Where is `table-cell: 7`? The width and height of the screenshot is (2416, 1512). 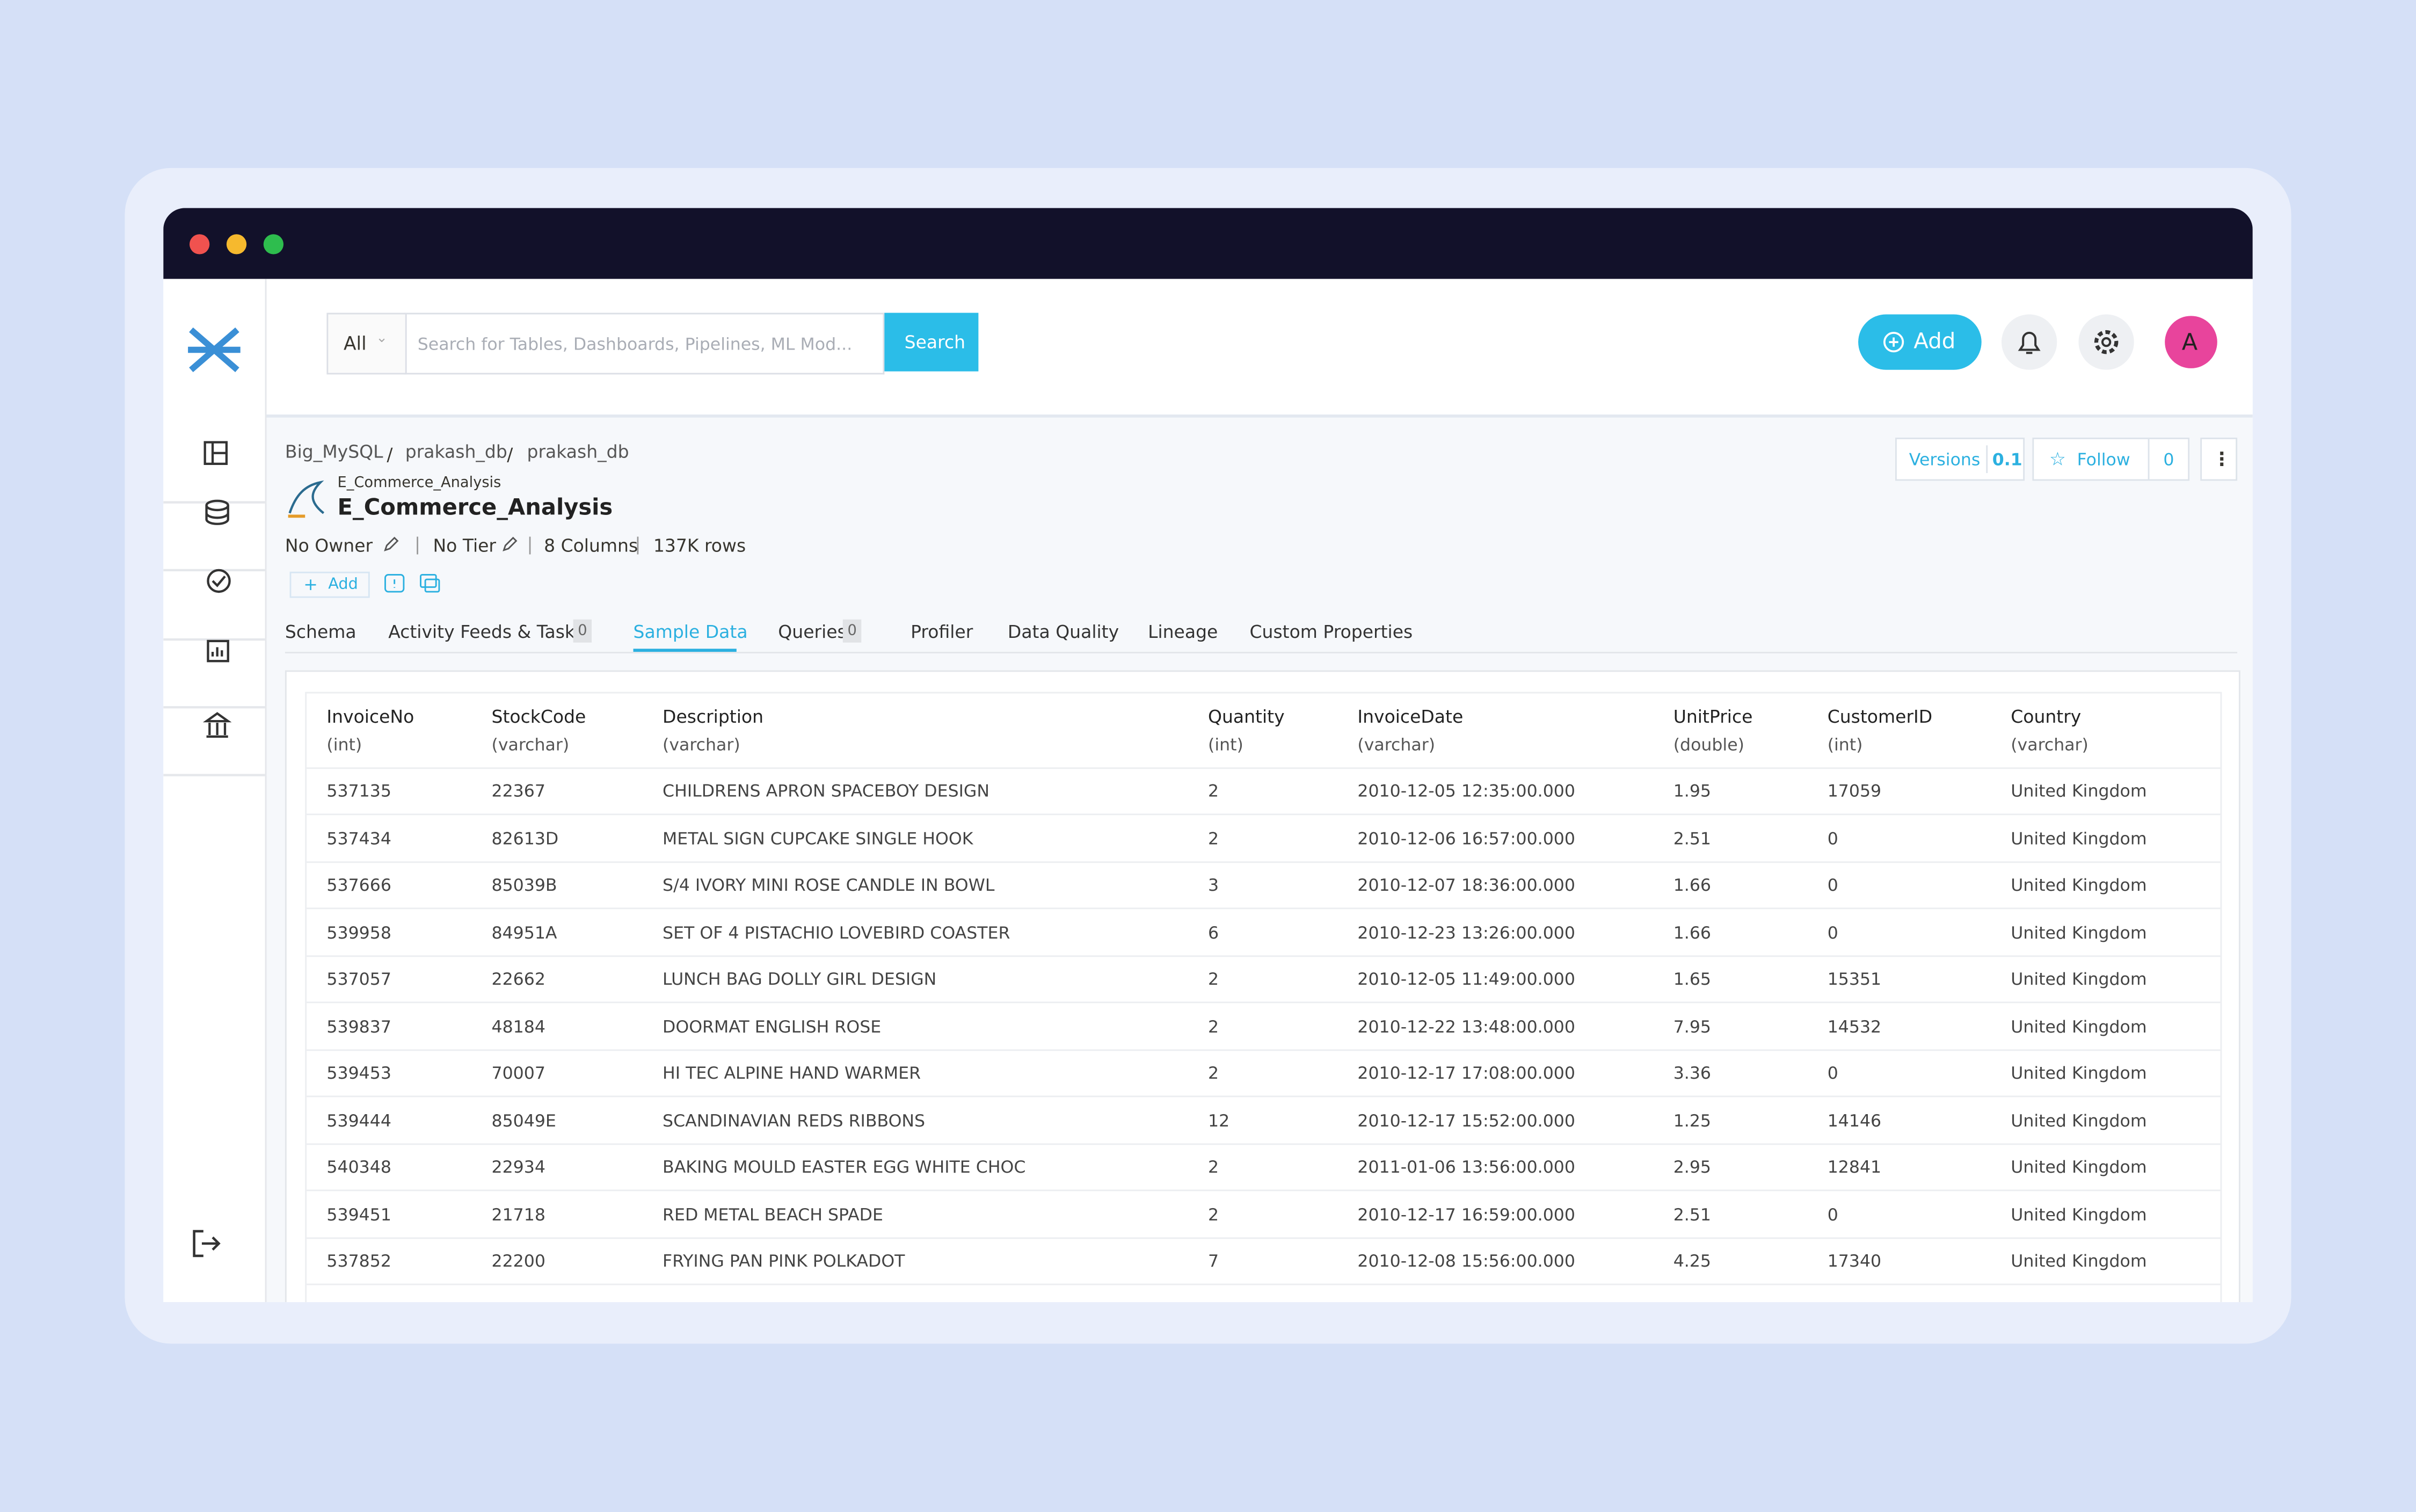 table-cell: 7 is located at coordinates (1213, 1261).